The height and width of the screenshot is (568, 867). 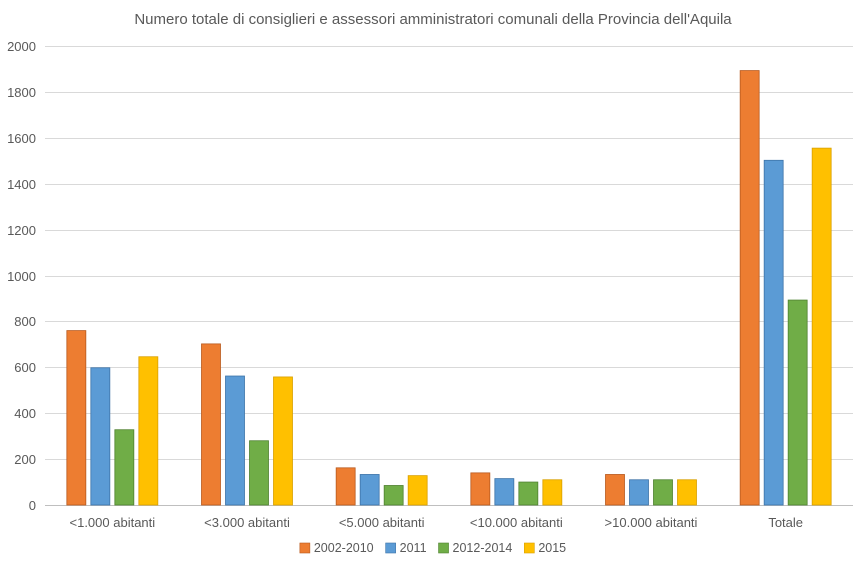 I want to click on legend-item-2011: 2011, so click(x=406, y=548).